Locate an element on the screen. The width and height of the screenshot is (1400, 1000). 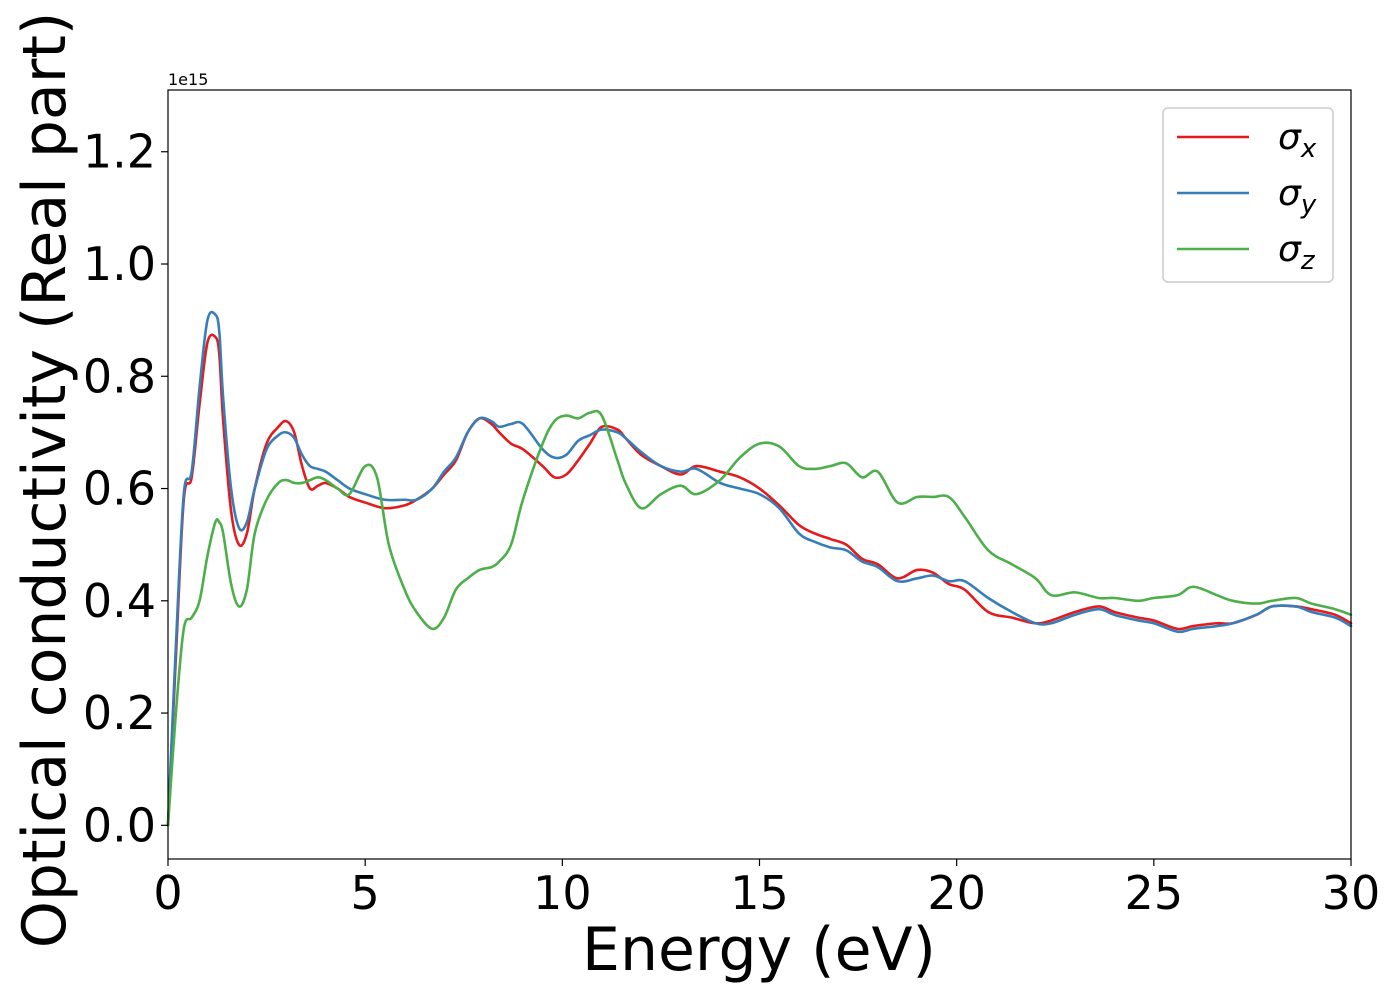
y-tick-label: 0.0 is located at coordinates (119, 825).